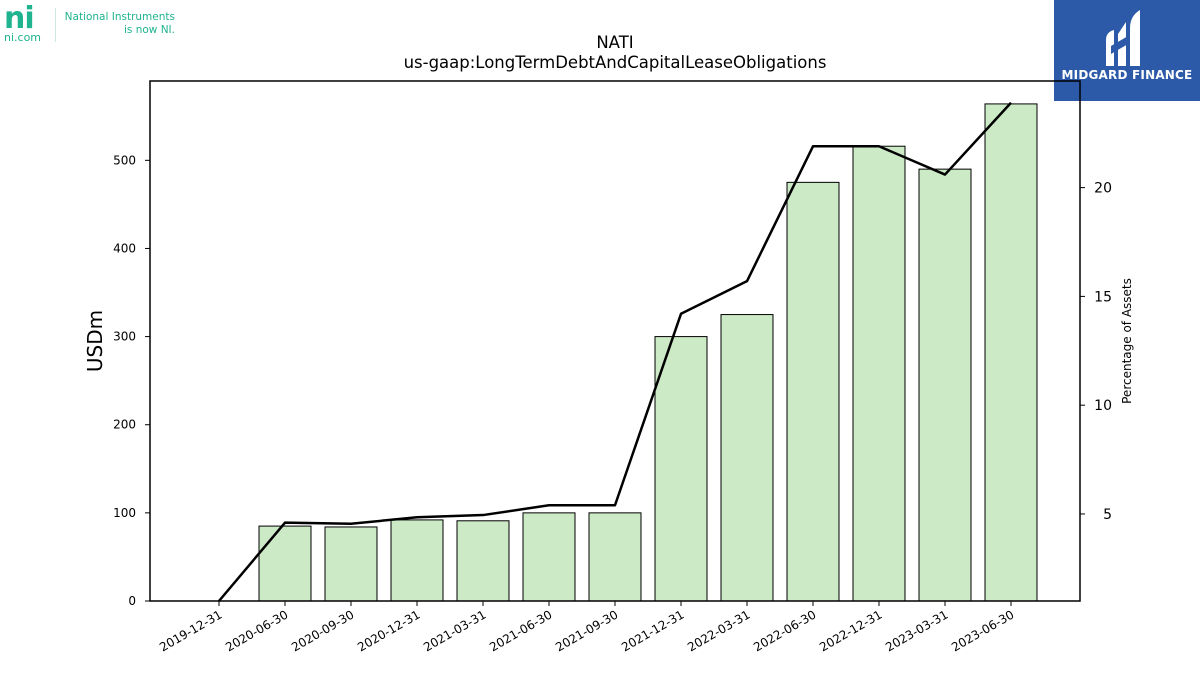 This screenshot has height=675, width=1200. What do you see at coordinates (132, 601) in the screenshot?
I see `y-tick-label-0: 0` at bounding box center [132, 601].